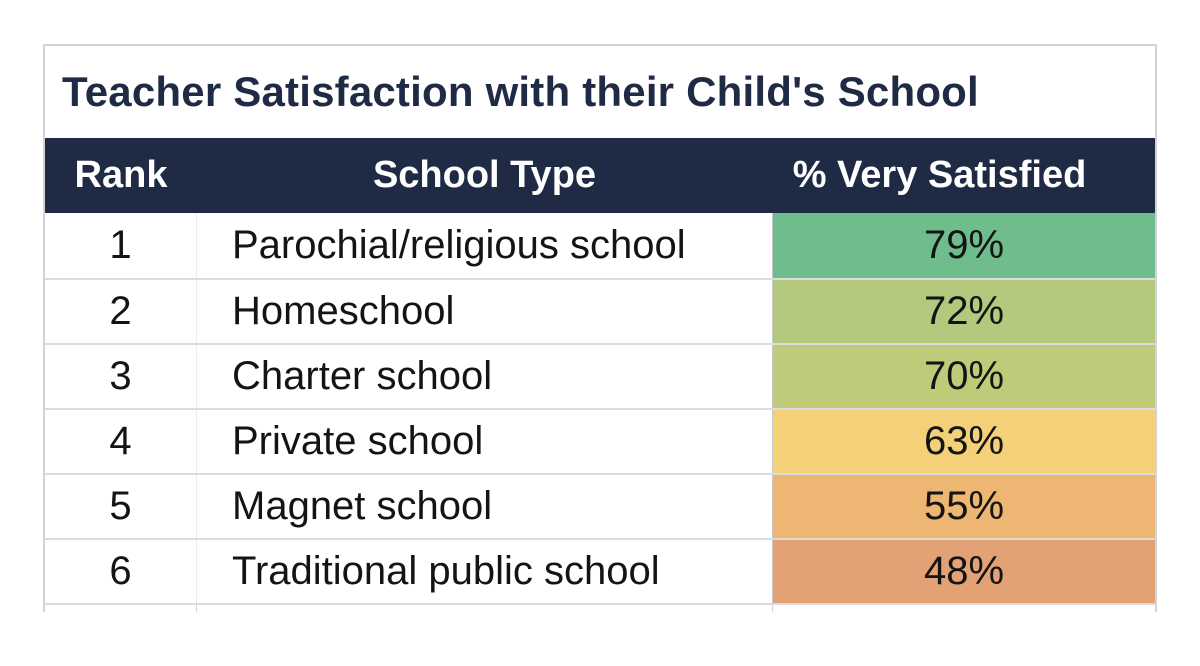 The image size is (1200, 666). I want to click on table-row: 1 Parochial/religious school 79%, so click(600, 245).